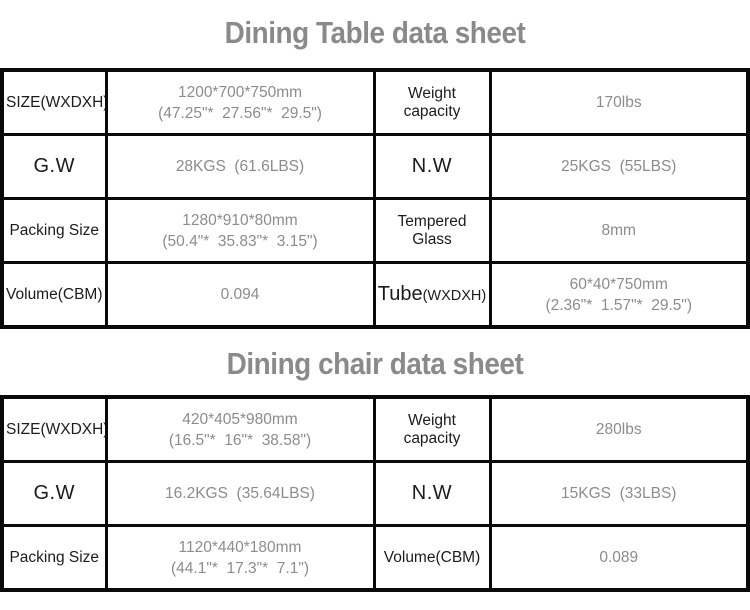 This screenshot has width=750, height=610. What do you see at coordinates (619, 429) in the screenshot?
I see `weight-capacity-value: 280lbs` at bounding box center [619, 429].